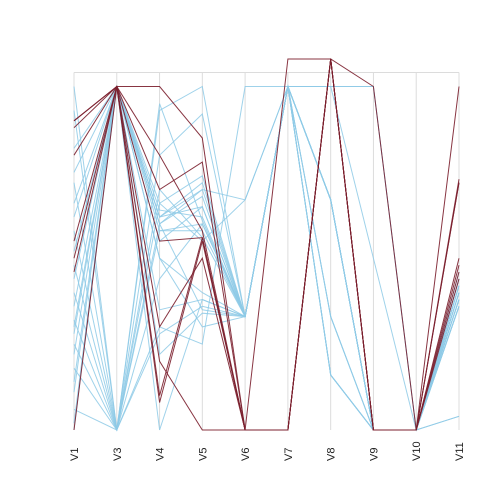 This screenshot has height=504, width=504. I want to click on axis-label-v4: V4, so click(161, 454).